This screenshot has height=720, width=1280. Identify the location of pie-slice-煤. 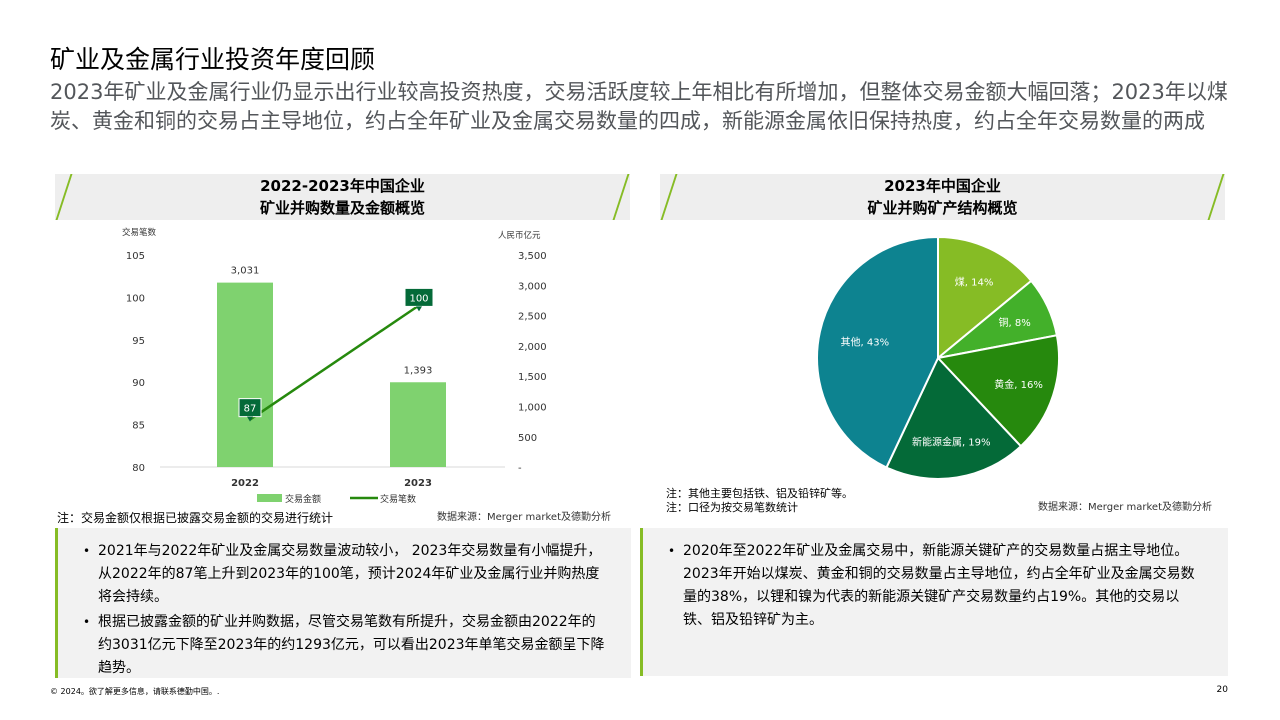
(985, 298).